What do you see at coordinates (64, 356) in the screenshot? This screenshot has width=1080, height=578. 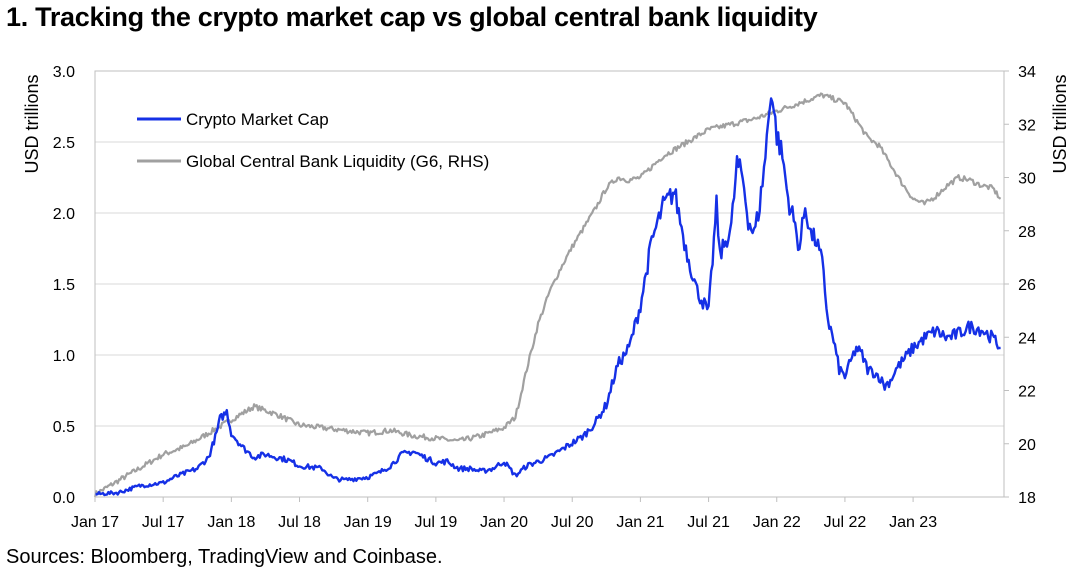 I see `left-tick-label: 1.0` at bounding box center [64, 356].